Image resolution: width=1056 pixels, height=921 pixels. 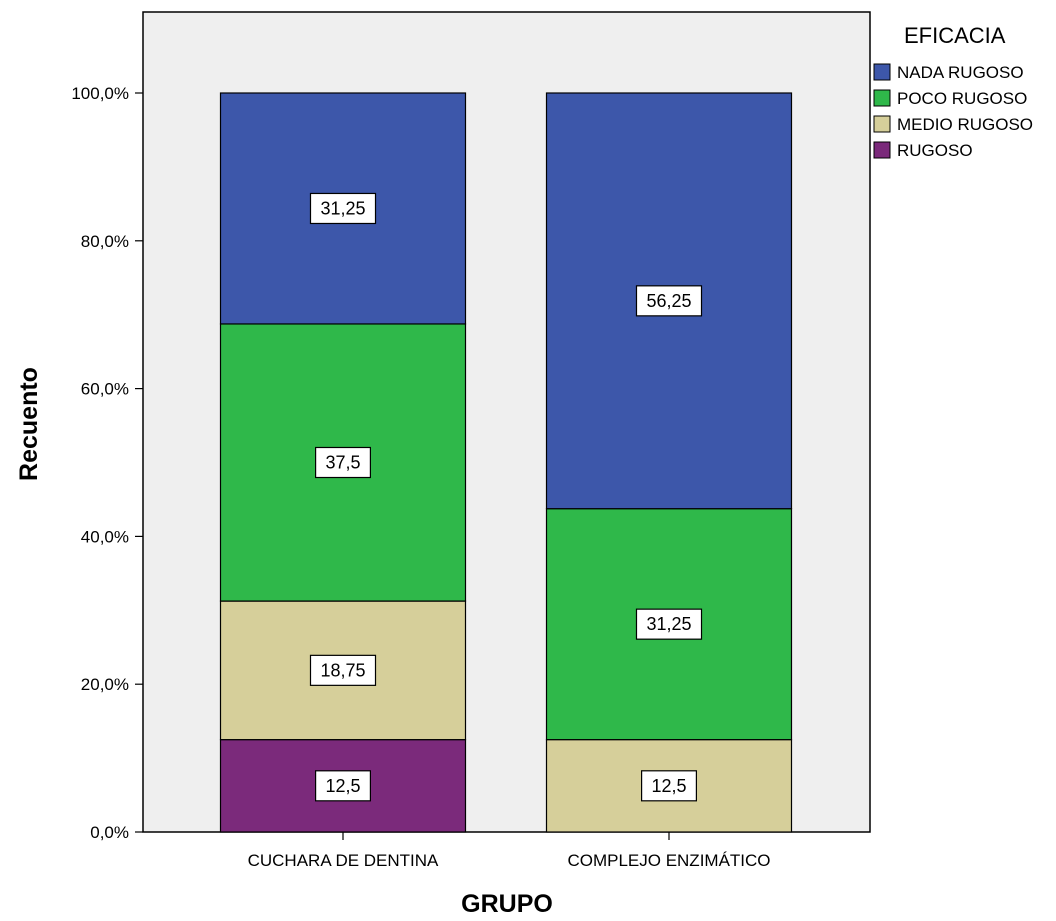 I want to click on legend-entry: RUGOSO, so click(x=935, y=150).